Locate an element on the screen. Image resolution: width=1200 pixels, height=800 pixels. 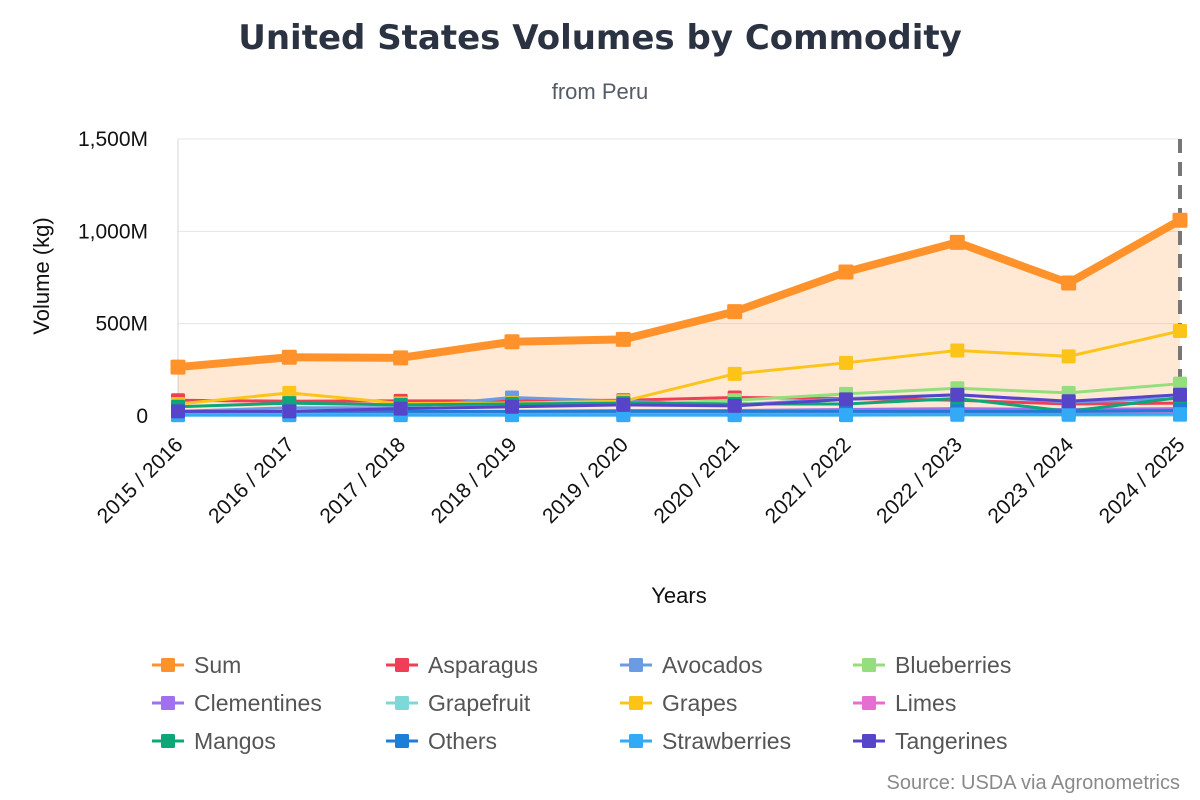
legend-label: Clementines is located at coordinates (258, 703).